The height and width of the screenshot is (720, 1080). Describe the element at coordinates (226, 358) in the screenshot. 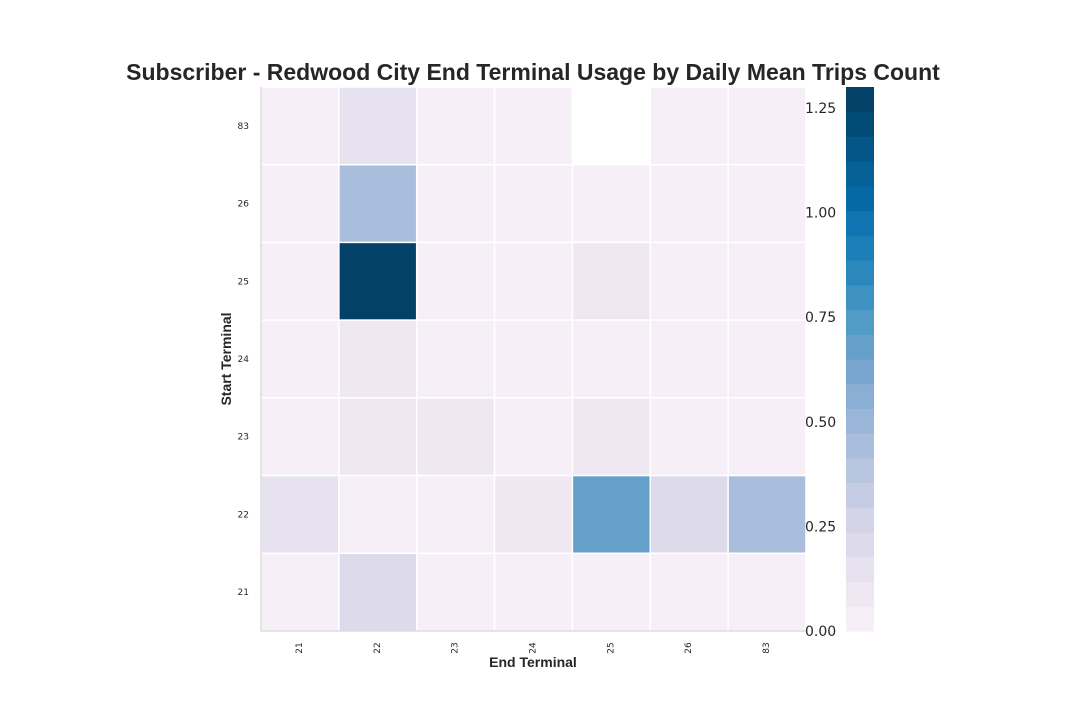

I see `y-axis-label: Start Terminal` at that location.